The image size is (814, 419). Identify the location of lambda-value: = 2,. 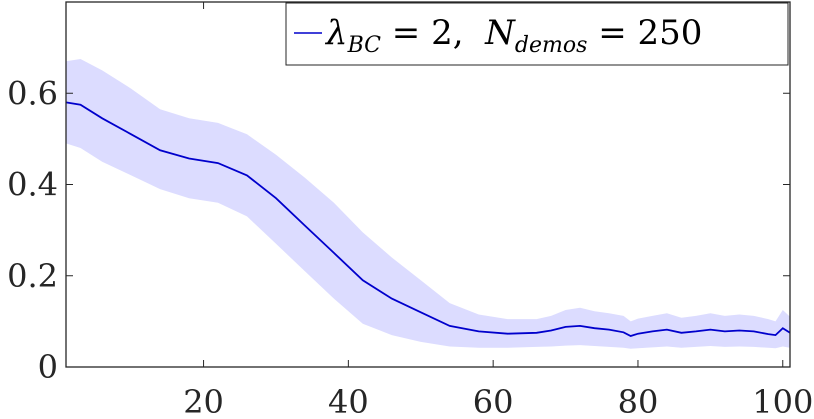
(433, 33).